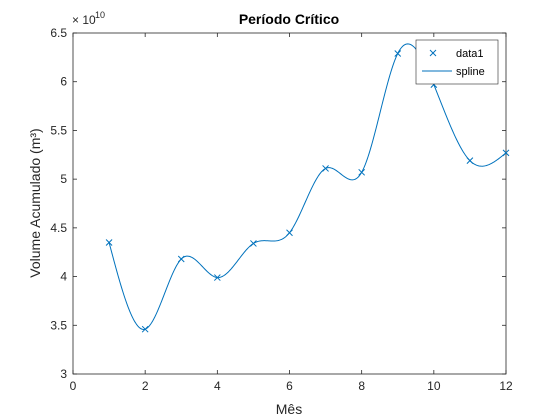  I want to click on y-tick-label: 5, so click(63, 179).